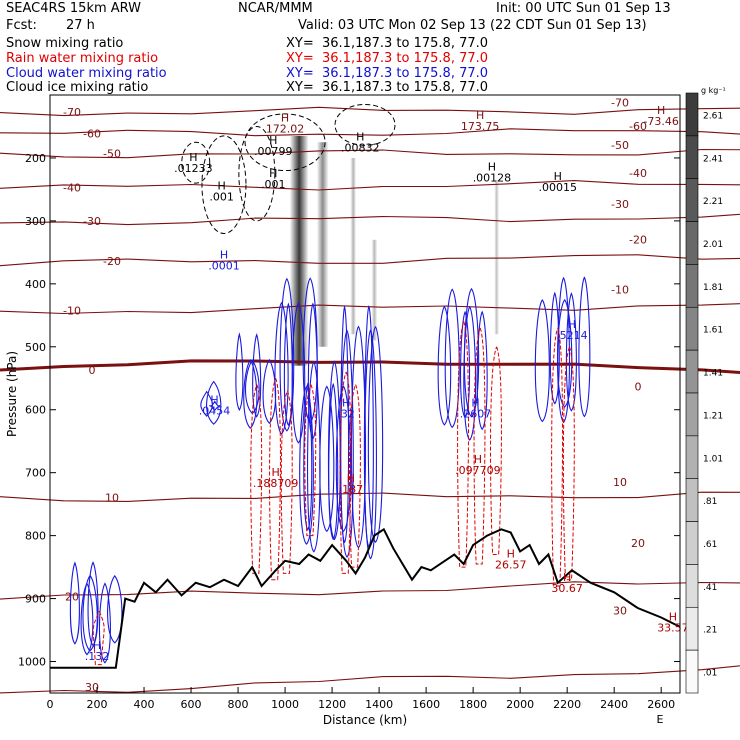 Image resolution: width=740 pixels, height=740 pixels. What do you see at coordinates (285, 704) in the screenshot?
I see `x-tick-label: 1000` at bounding box center [285, 704].